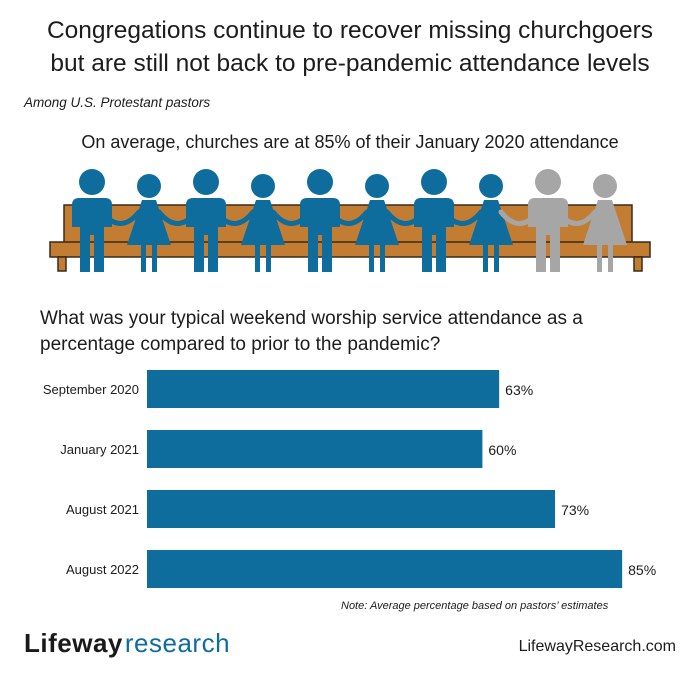 The image size is (700, 680). Describe the element at coordinates (385, 569) in the screenshot. I see `bar-august-2022` at that location.